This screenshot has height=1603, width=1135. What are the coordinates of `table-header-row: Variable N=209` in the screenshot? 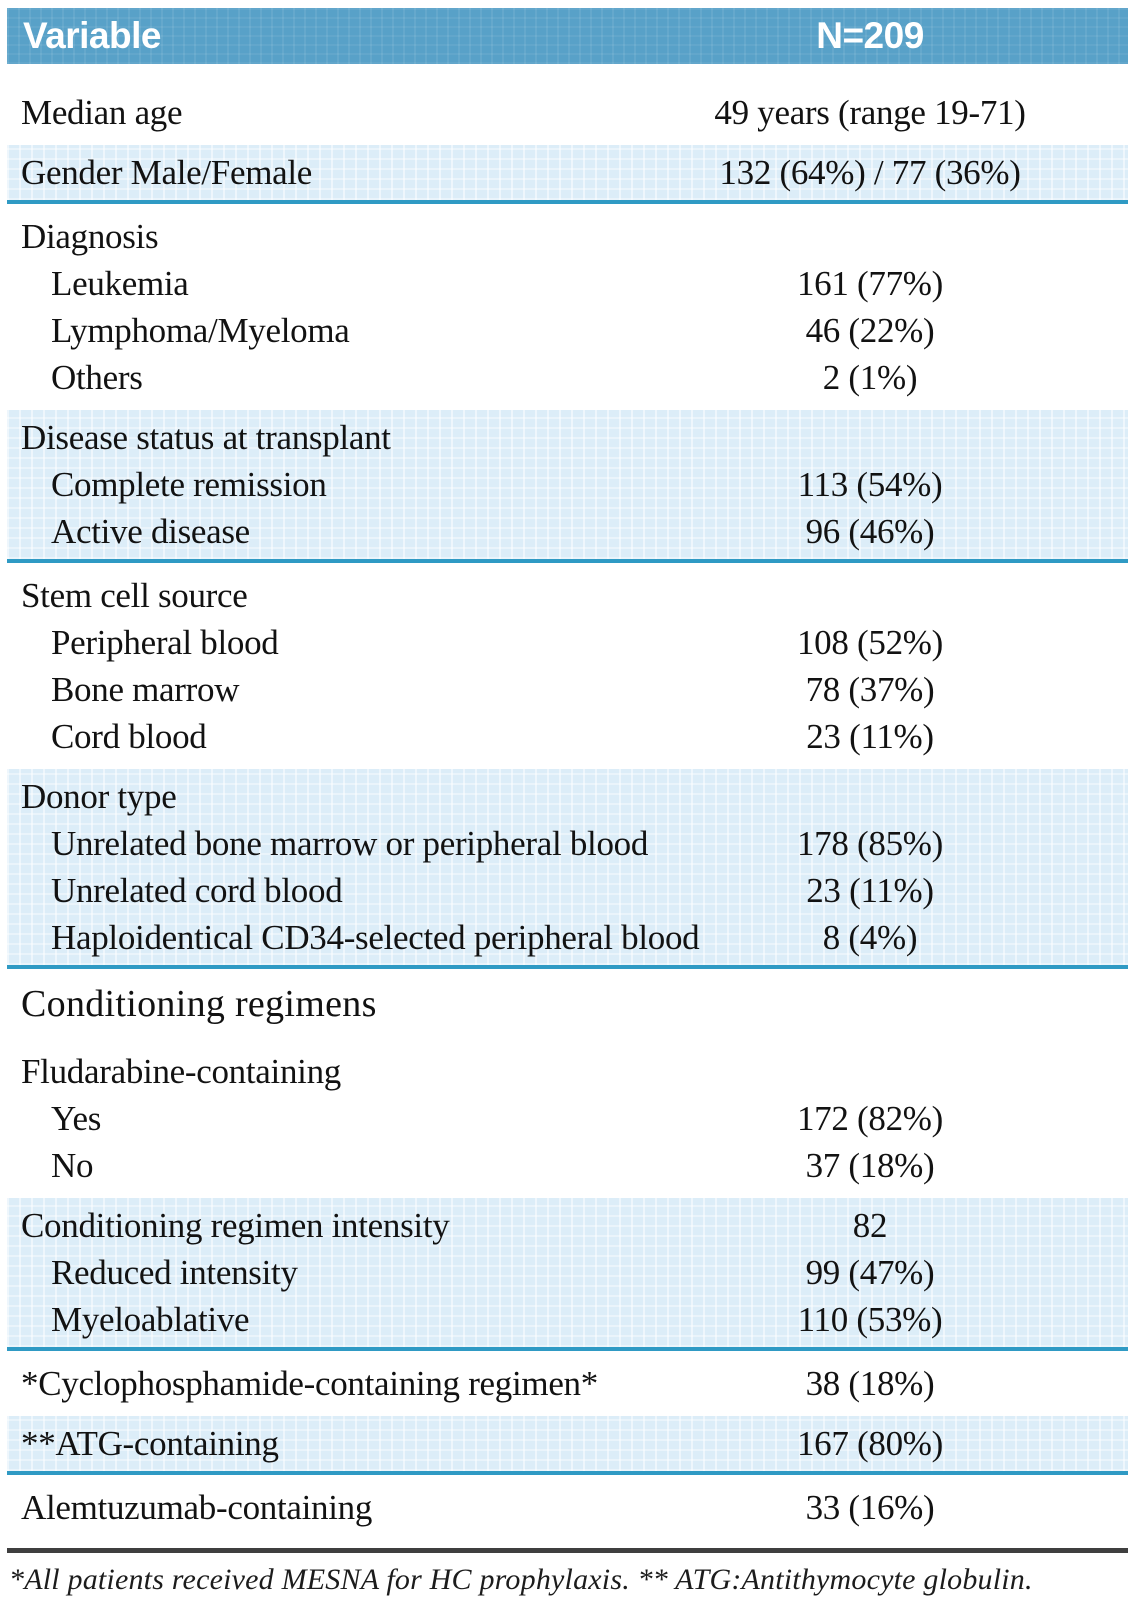 It's located at (567, 36).